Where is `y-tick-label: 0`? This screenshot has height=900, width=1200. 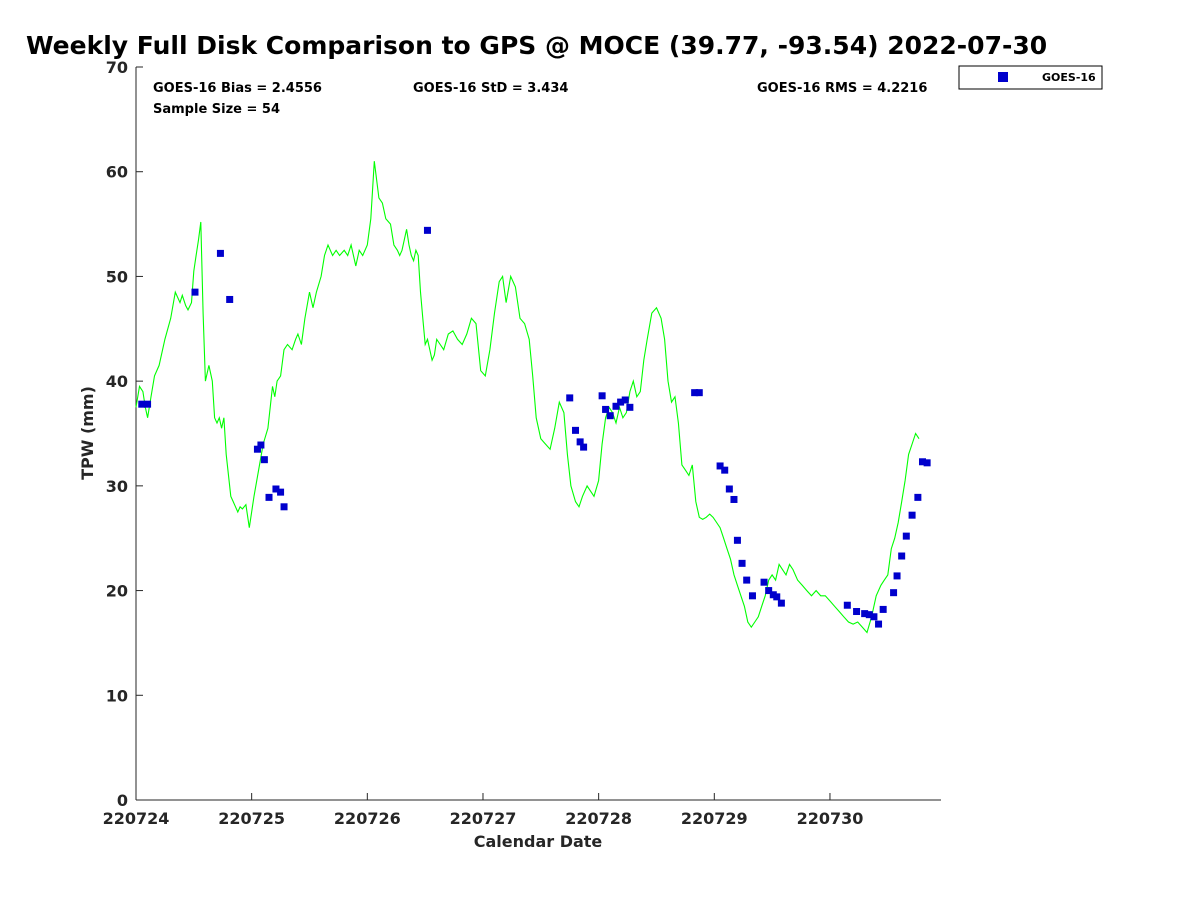 y-tick-label: 0 is located at coordinates (122, 800).